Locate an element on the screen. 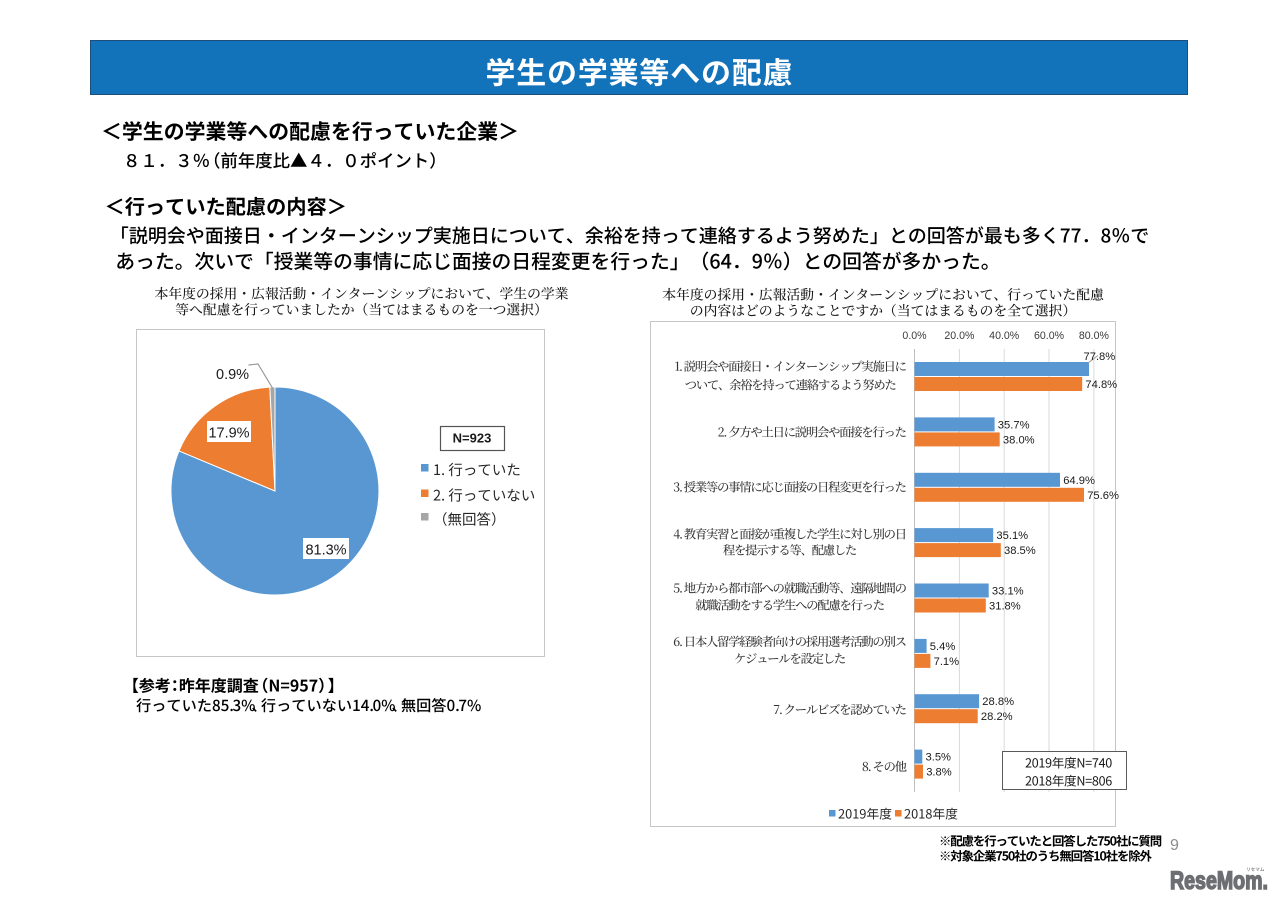 The height and width of the screenshot is (902, 1280). svg-text: 9 is located at coordinates (1174, 845).